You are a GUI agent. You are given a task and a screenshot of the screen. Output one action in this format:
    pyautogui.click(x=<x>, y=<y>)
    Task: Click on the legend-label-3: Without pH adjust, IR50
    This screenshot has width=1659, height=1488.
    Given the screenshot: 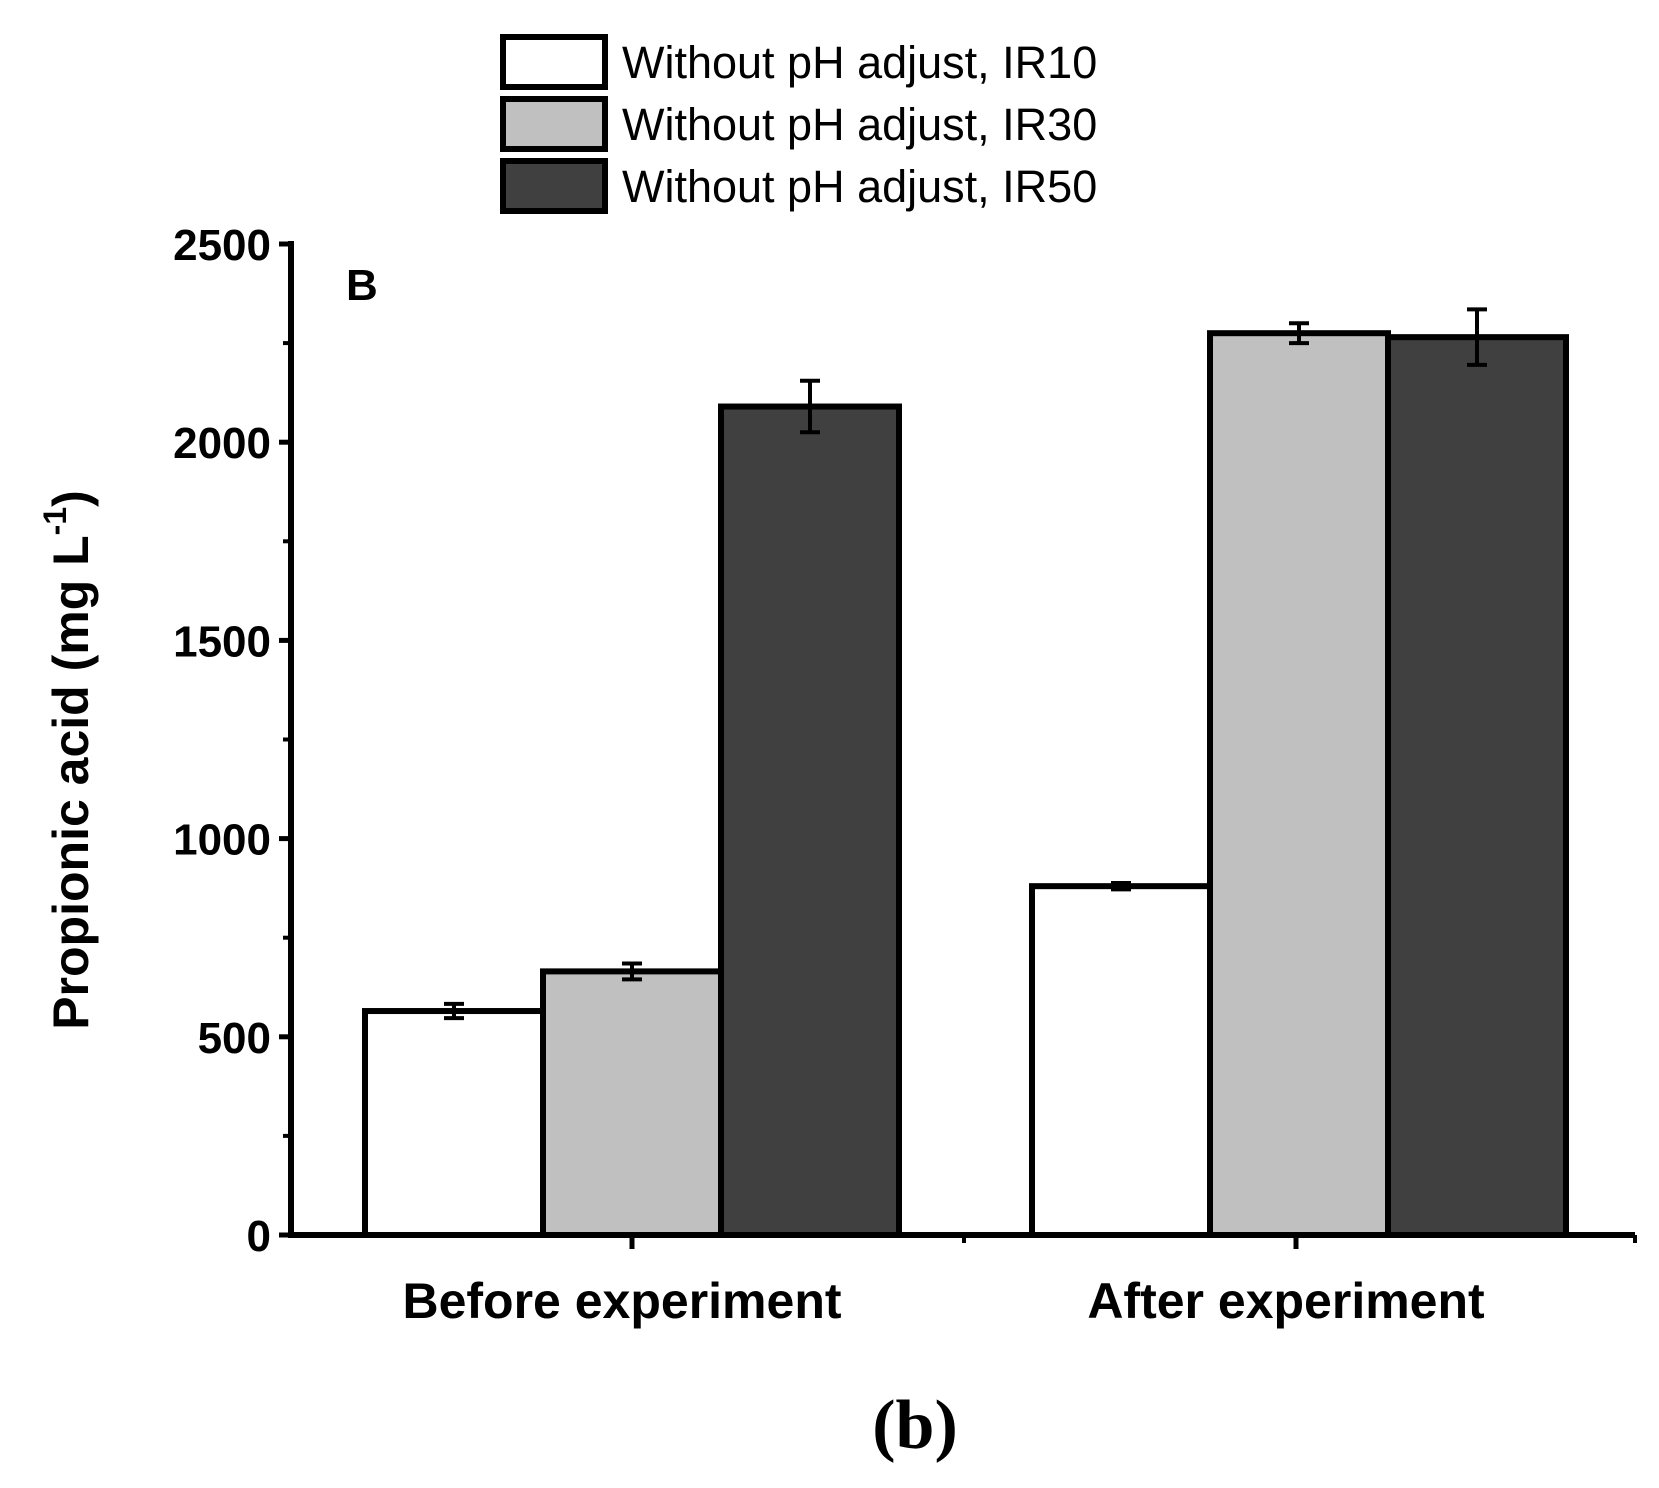 What is the action you would take?
    pyautogui.click(x=859, y=186)
    